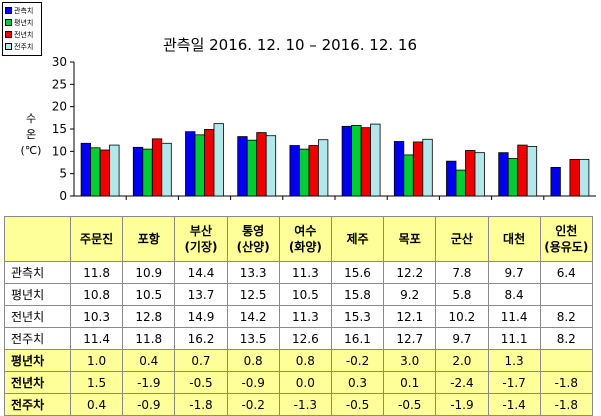 The image size is (601, 416). What do you see at coordinates (305, 404) in the screenshot?
I see `table-cell: -1.3` at bounding box center [305, 404].